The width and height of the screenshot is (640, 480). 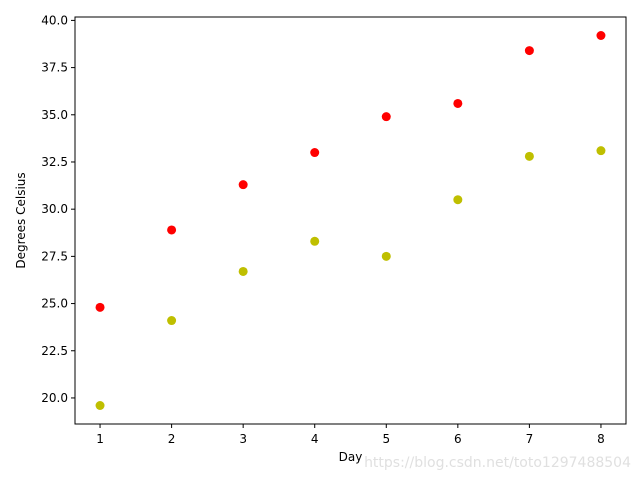 I want to click on x-tick-label: 2, so click(x=172, y=439).